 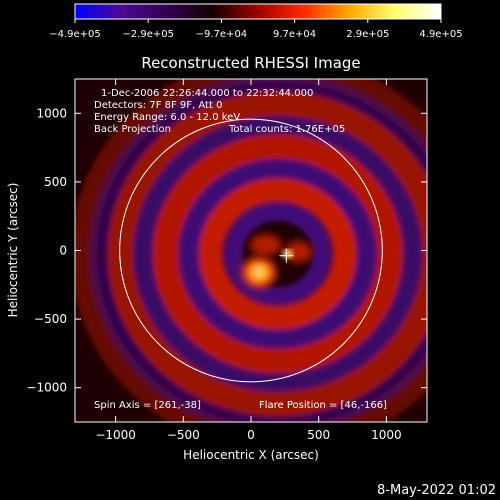 What do you see at coordinates (115, 435) in the screenshot?
I see `x-tick-label: −1000` at bounding box center [115, 435].